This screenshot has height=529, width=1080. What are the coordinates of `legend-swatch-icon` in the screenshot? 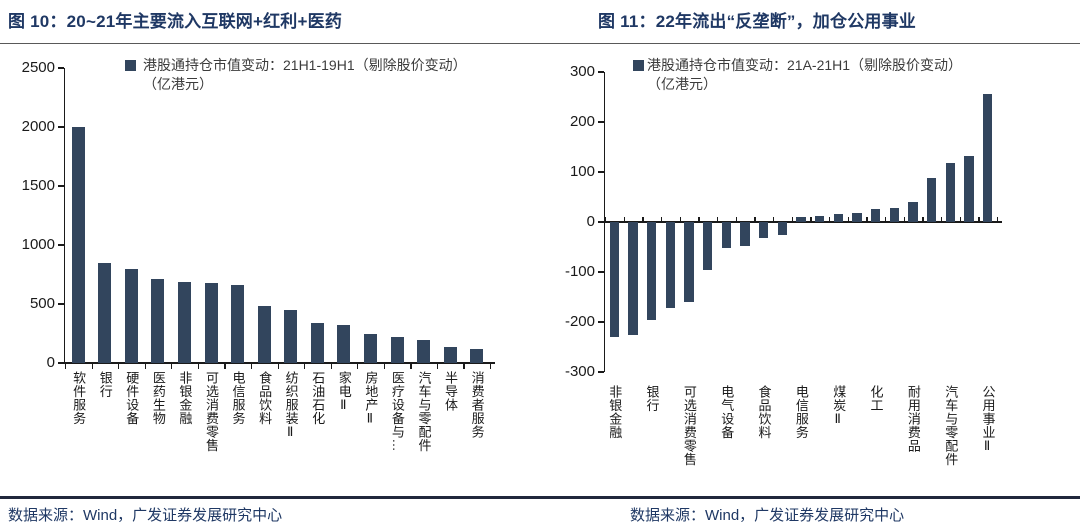 It's located at (130, 65).